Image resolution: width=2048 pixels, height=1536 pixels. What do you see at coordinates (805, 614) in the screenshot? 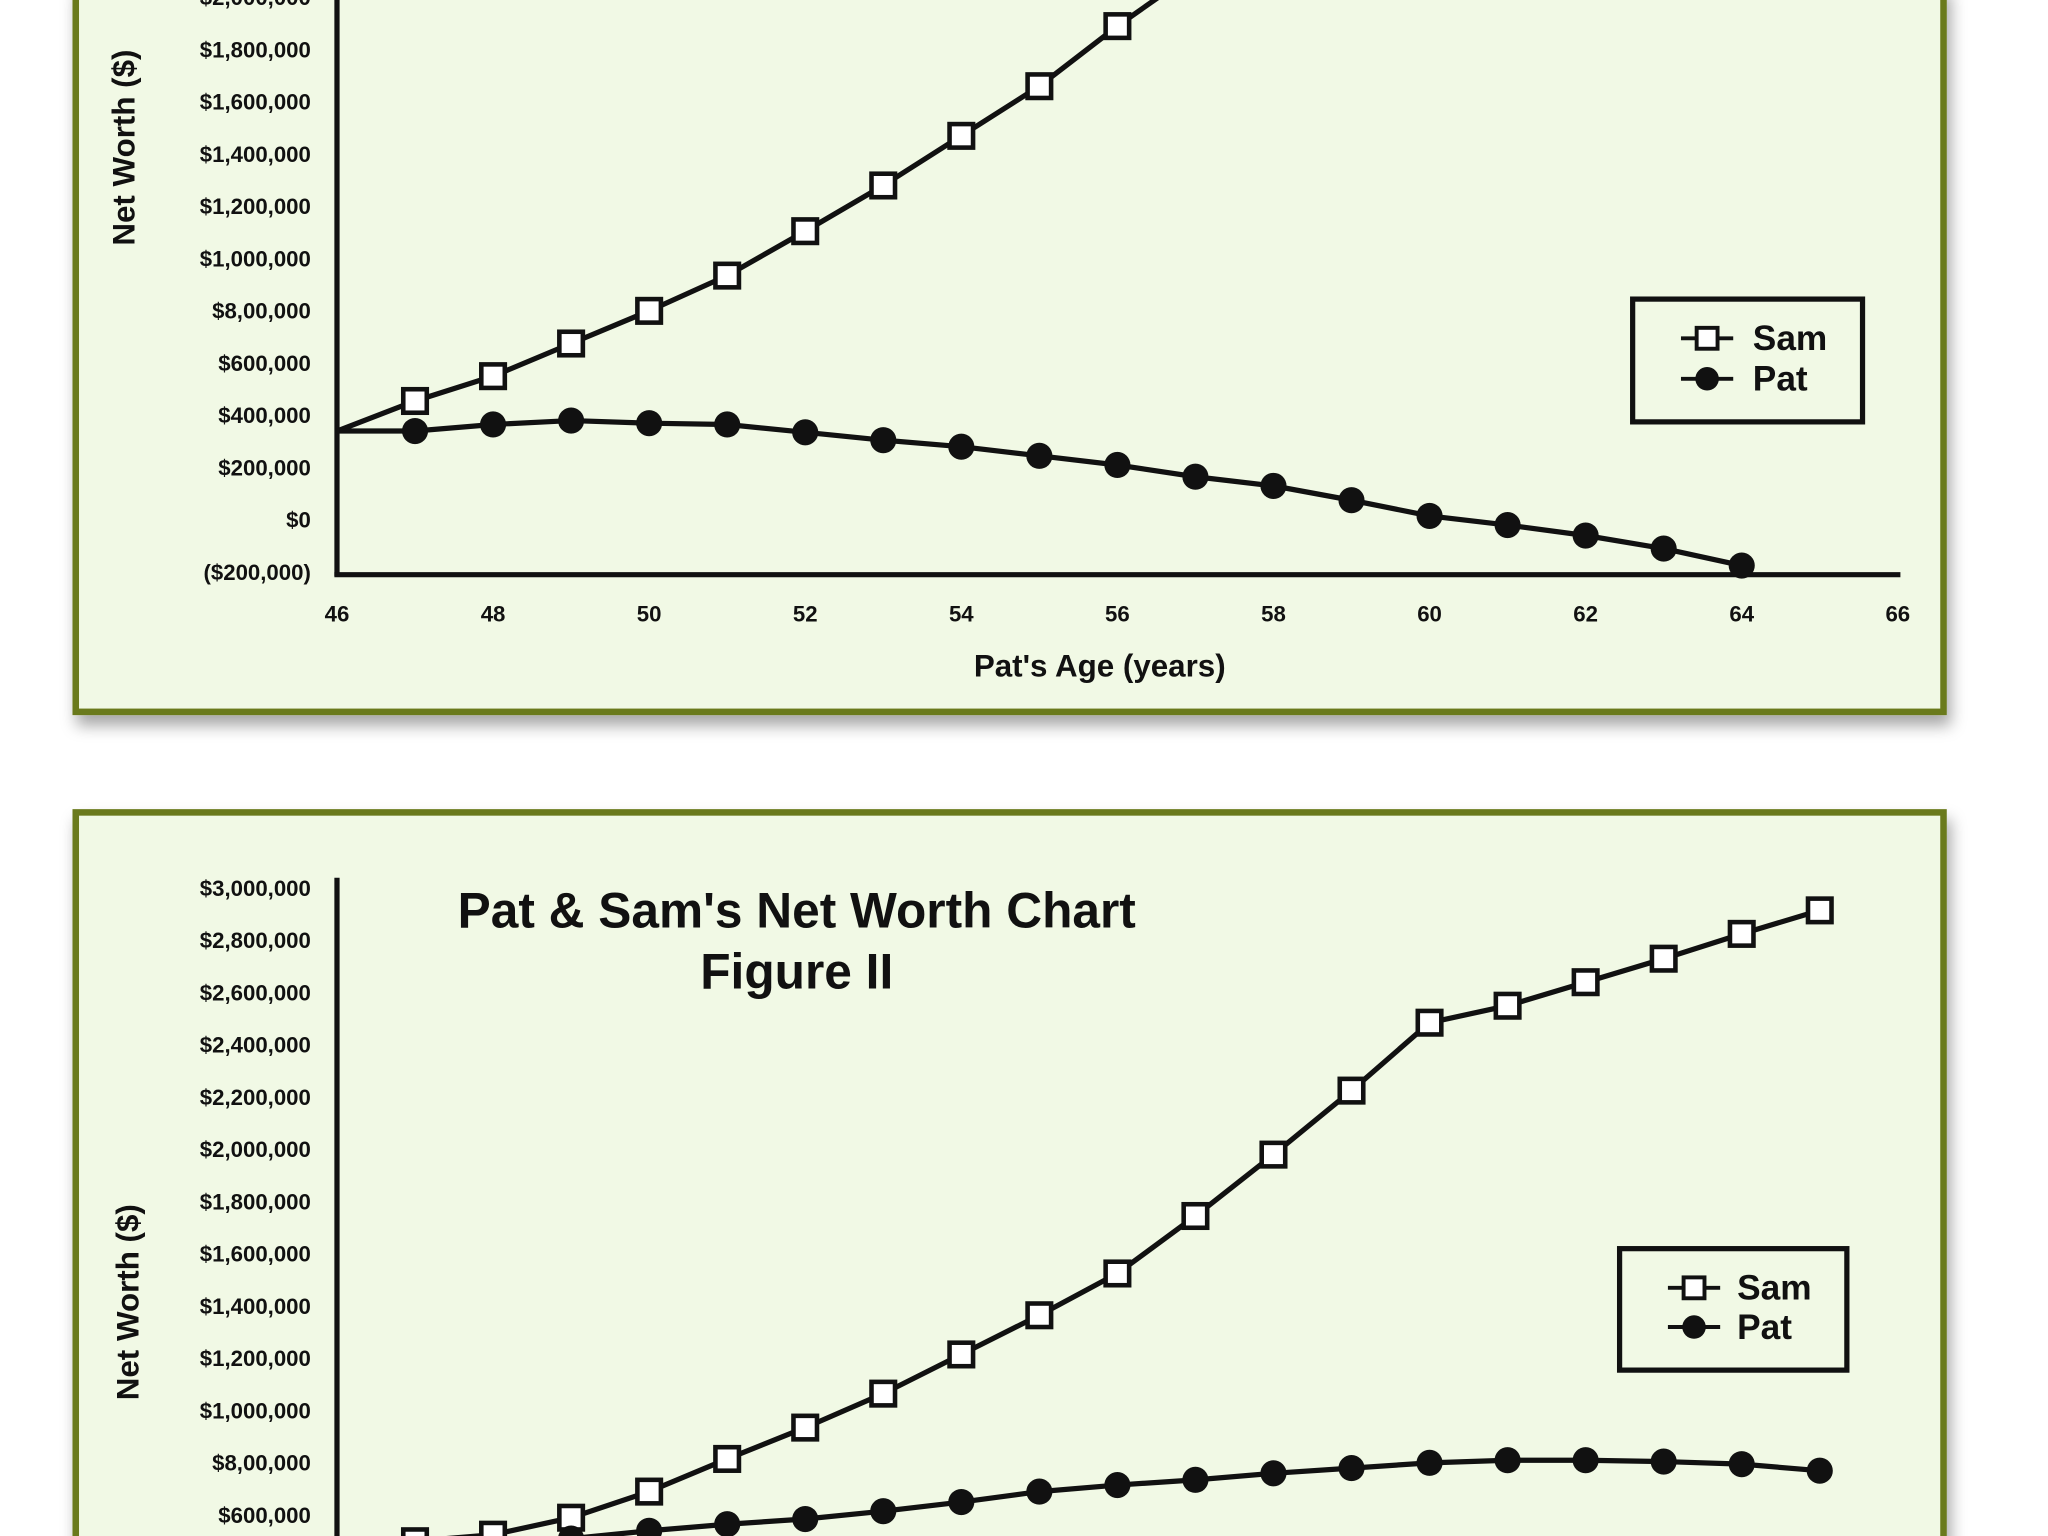
I see `x-tick-label: 52` at bounding box center [805, 614].